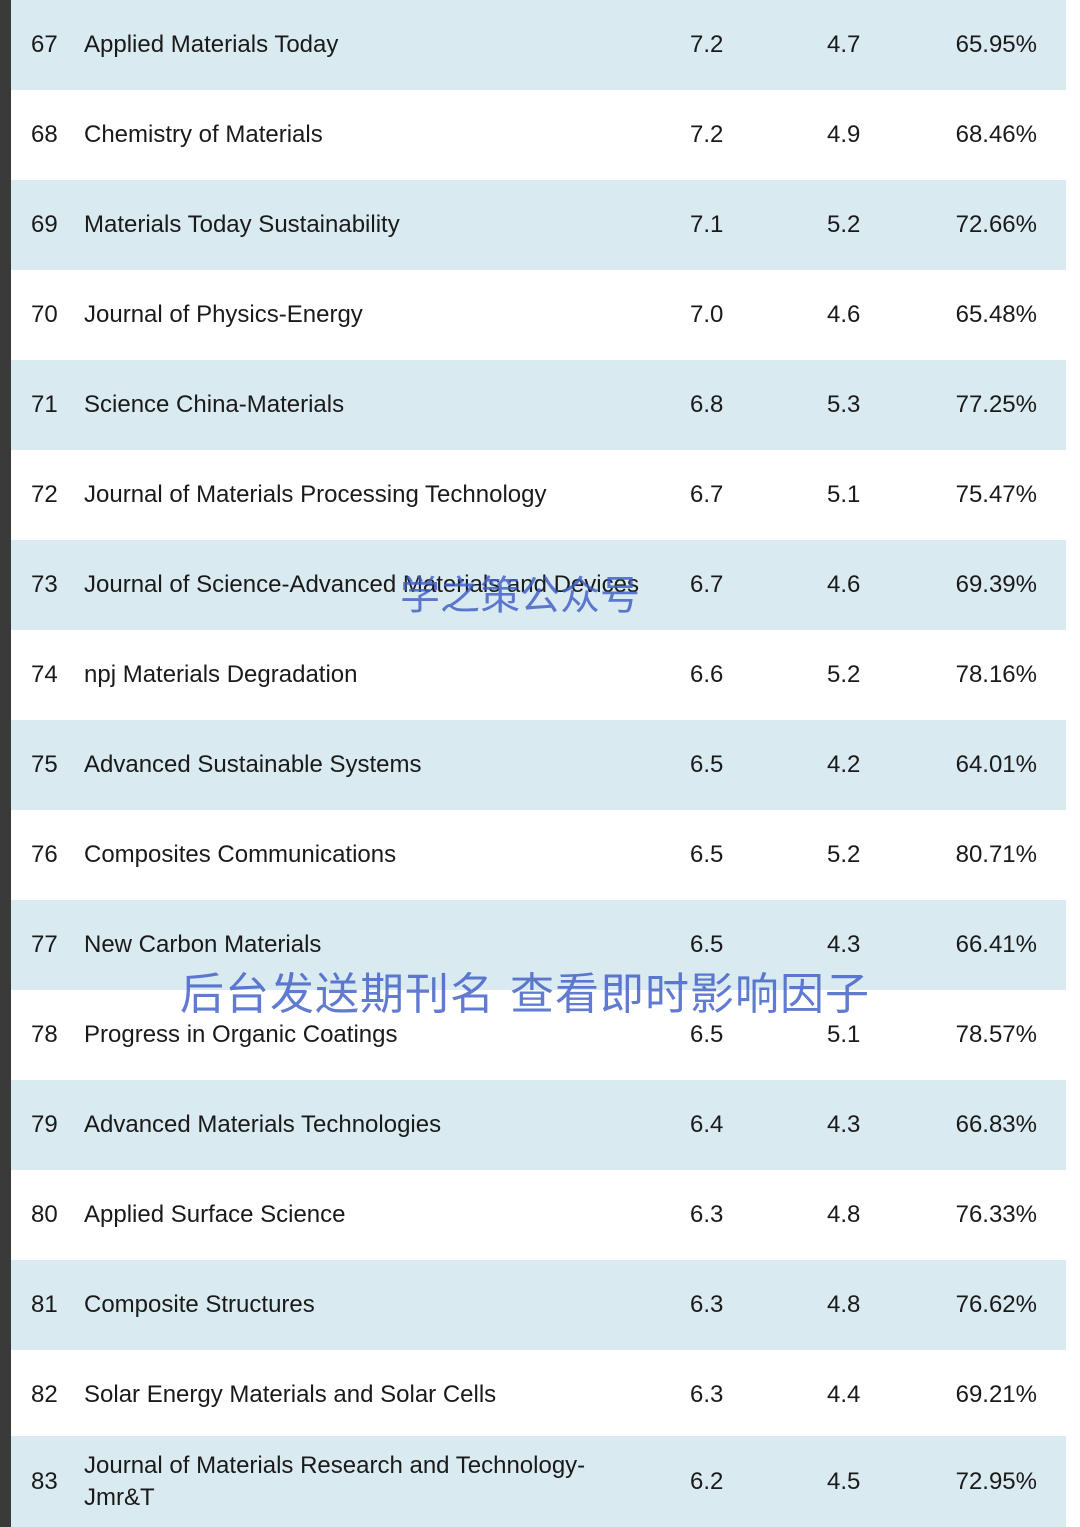 The image size is (1080, 1527). Describe the element at coordinates (44, 1214) in the screenshot. I see `rank-cell: 80` at that location.